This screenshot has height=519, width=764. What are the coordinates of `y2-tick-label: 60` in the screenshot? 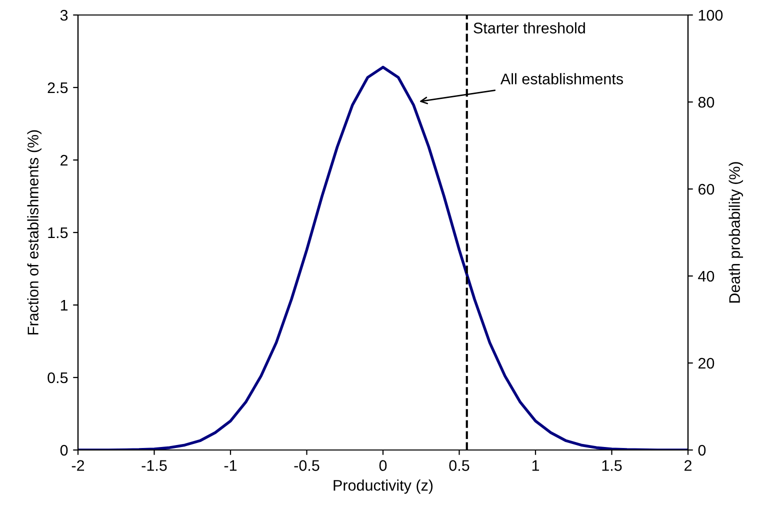 It's located at (706, 189).